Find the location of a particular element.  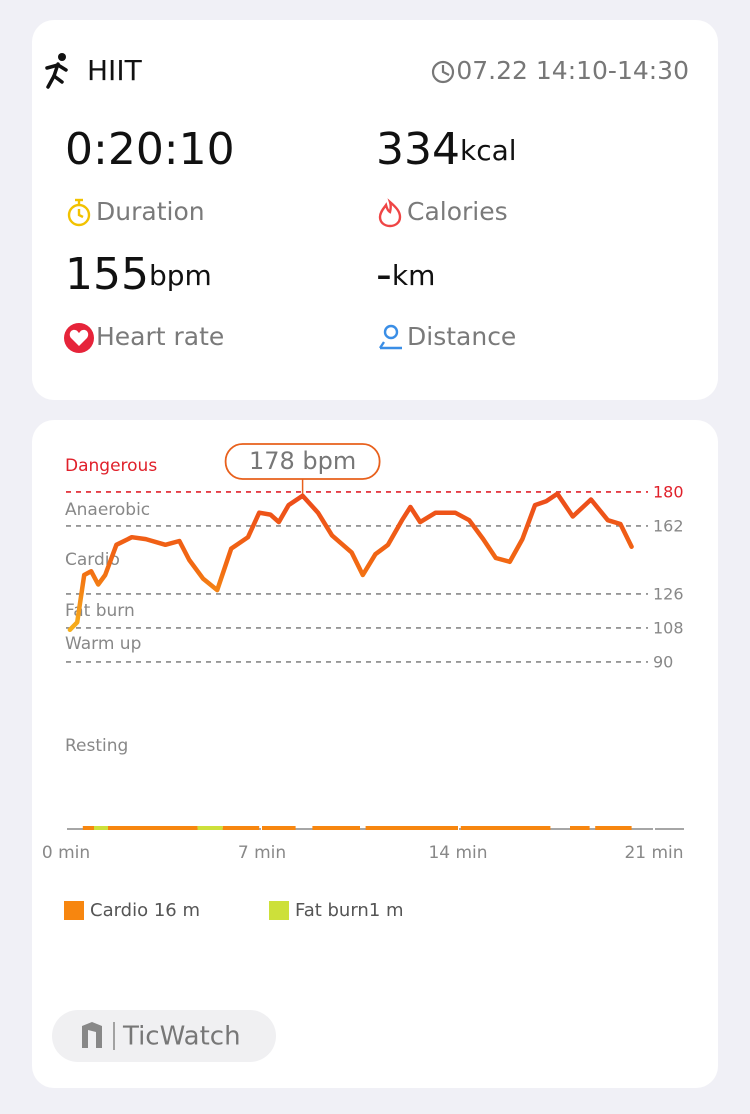

y-tick-label: 108 is located at coordinates (668, 627).